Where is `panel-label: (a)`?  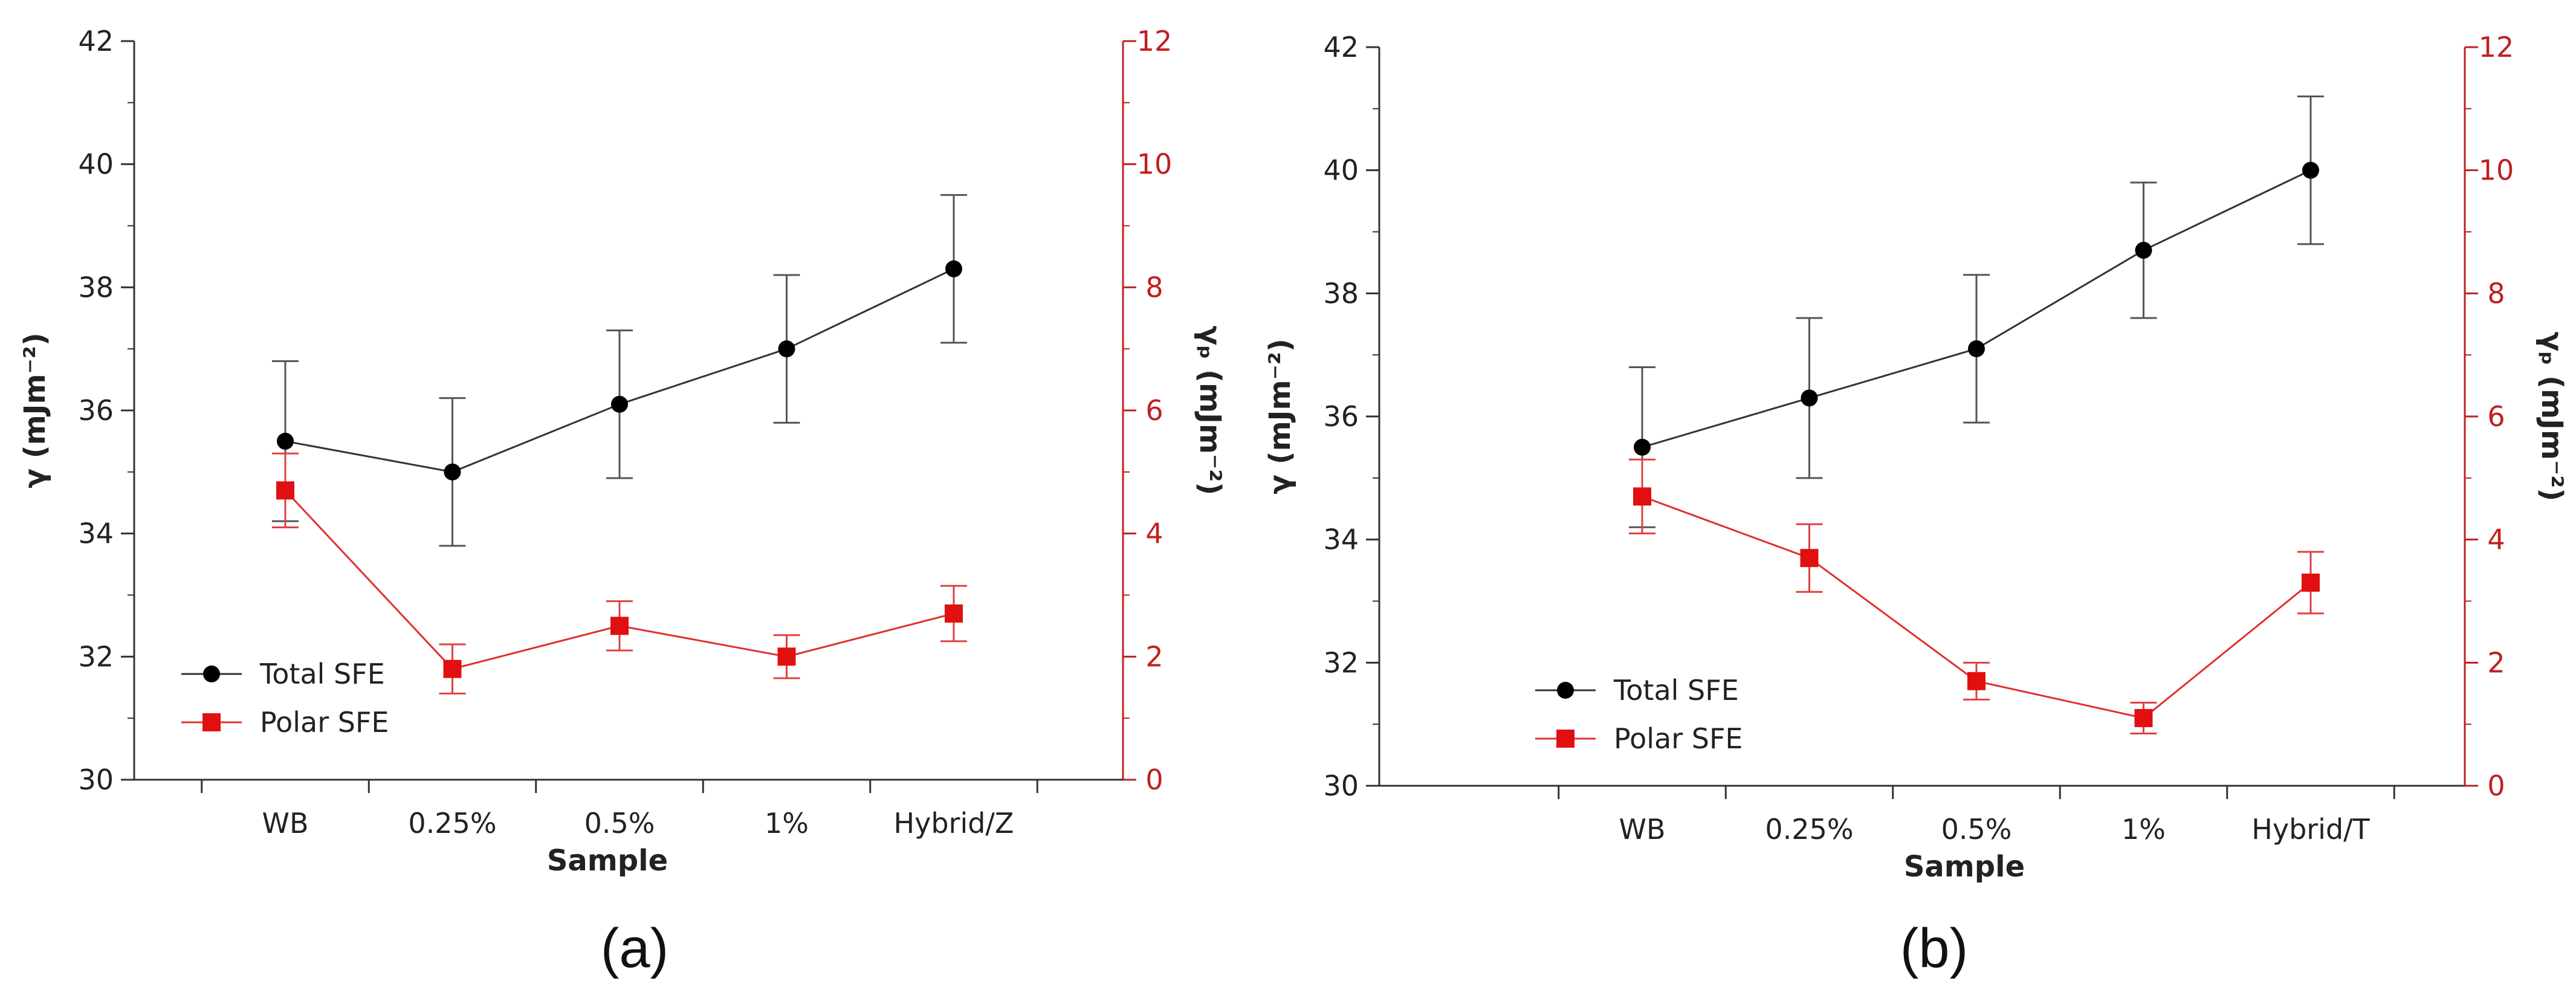
panel-label: (a) is located at coordinates (634, 948).